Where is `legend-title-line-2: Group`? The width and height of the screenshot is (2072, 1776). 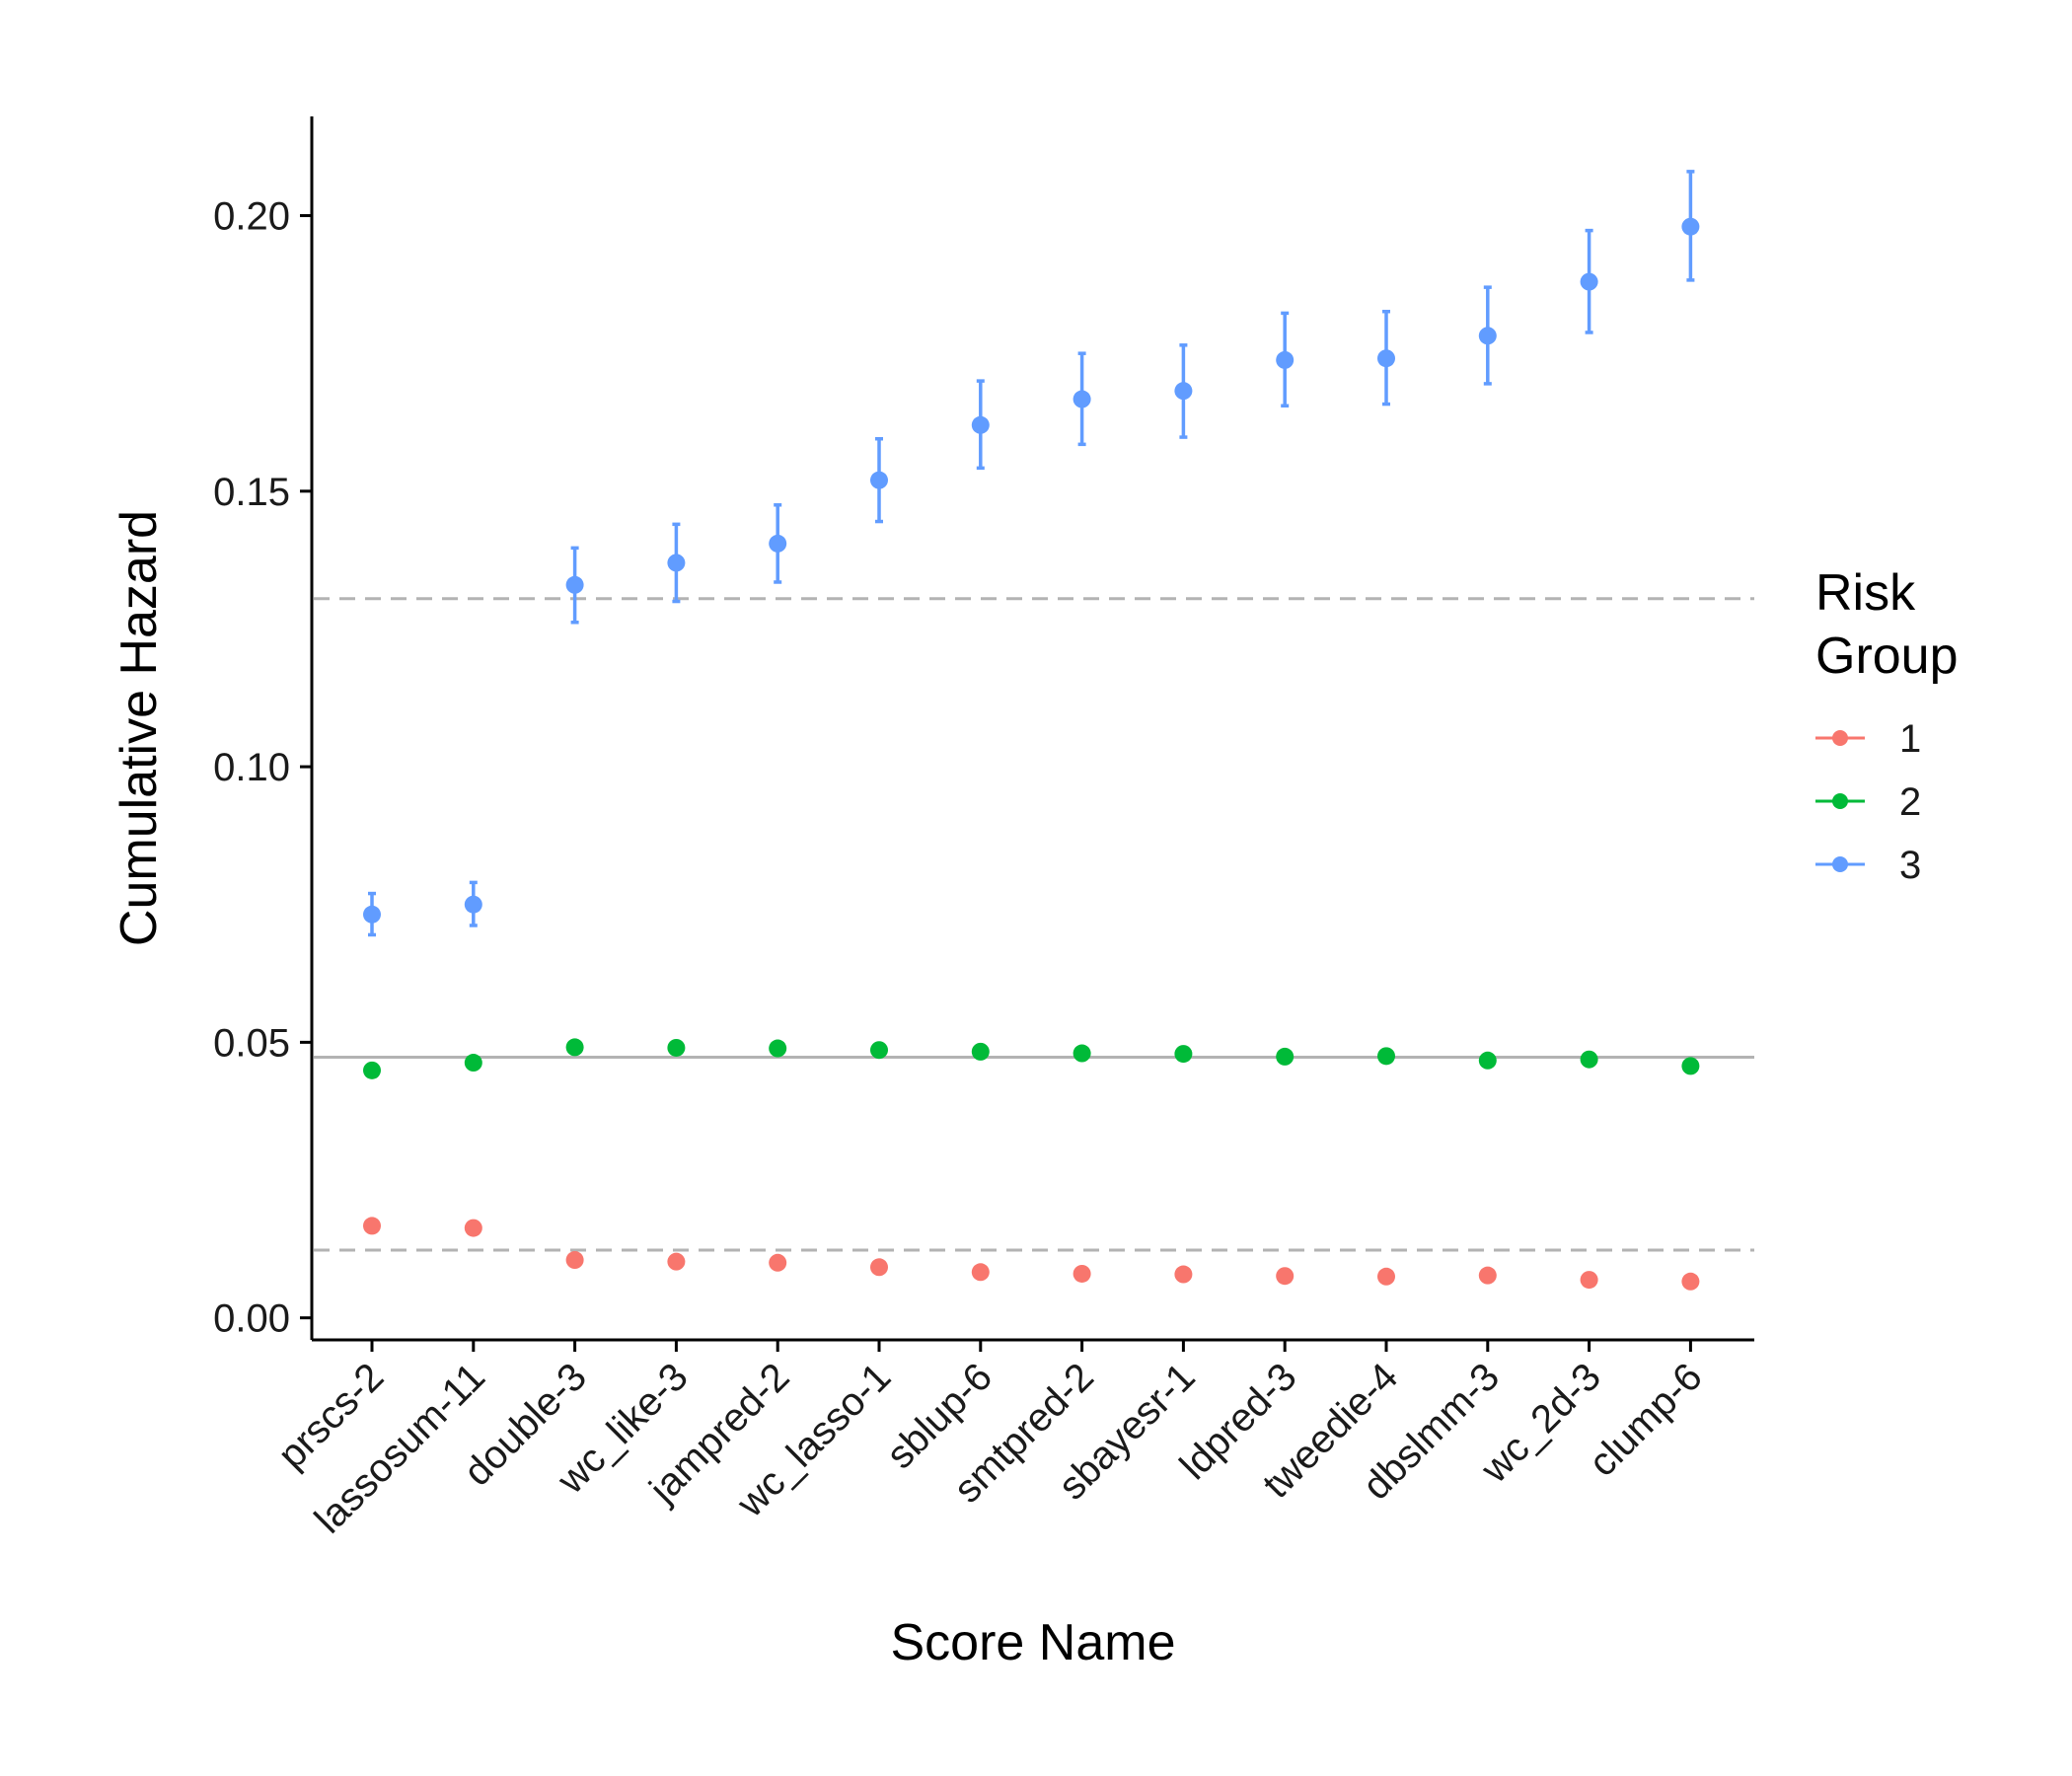
legend-title-line-2: Group is located at coordinates (1887, 657).